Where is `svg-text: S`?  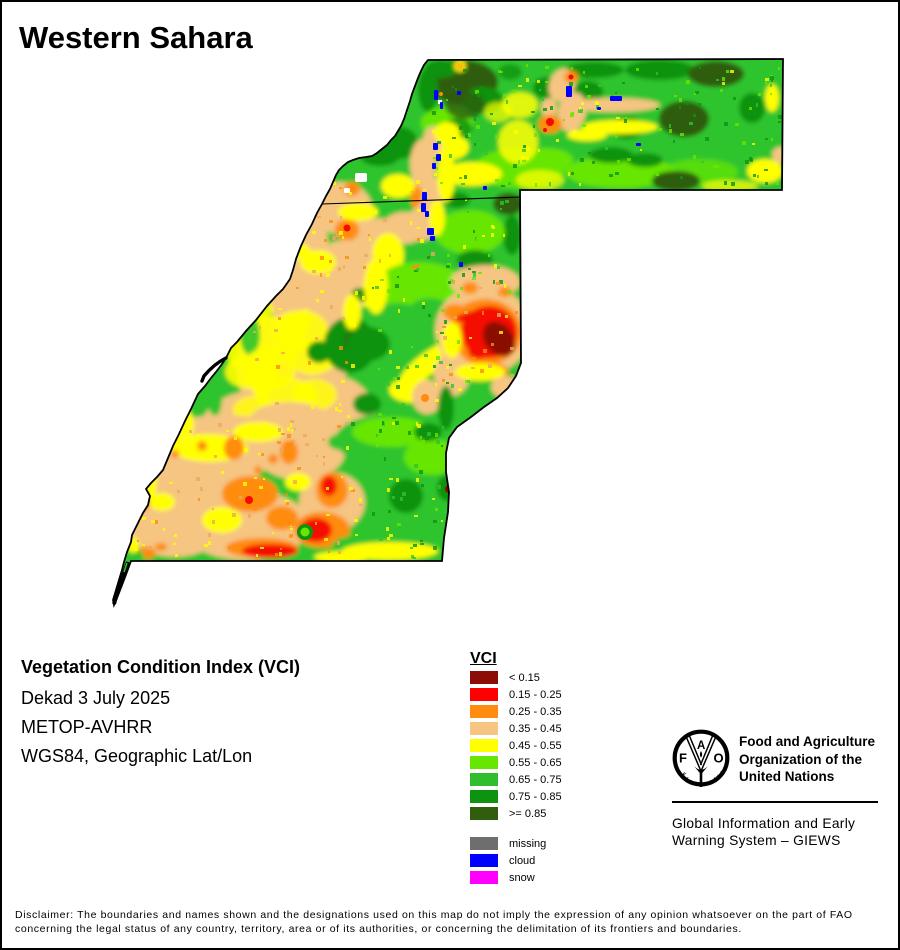 svg-text: S is located at coordinates (722, 772).